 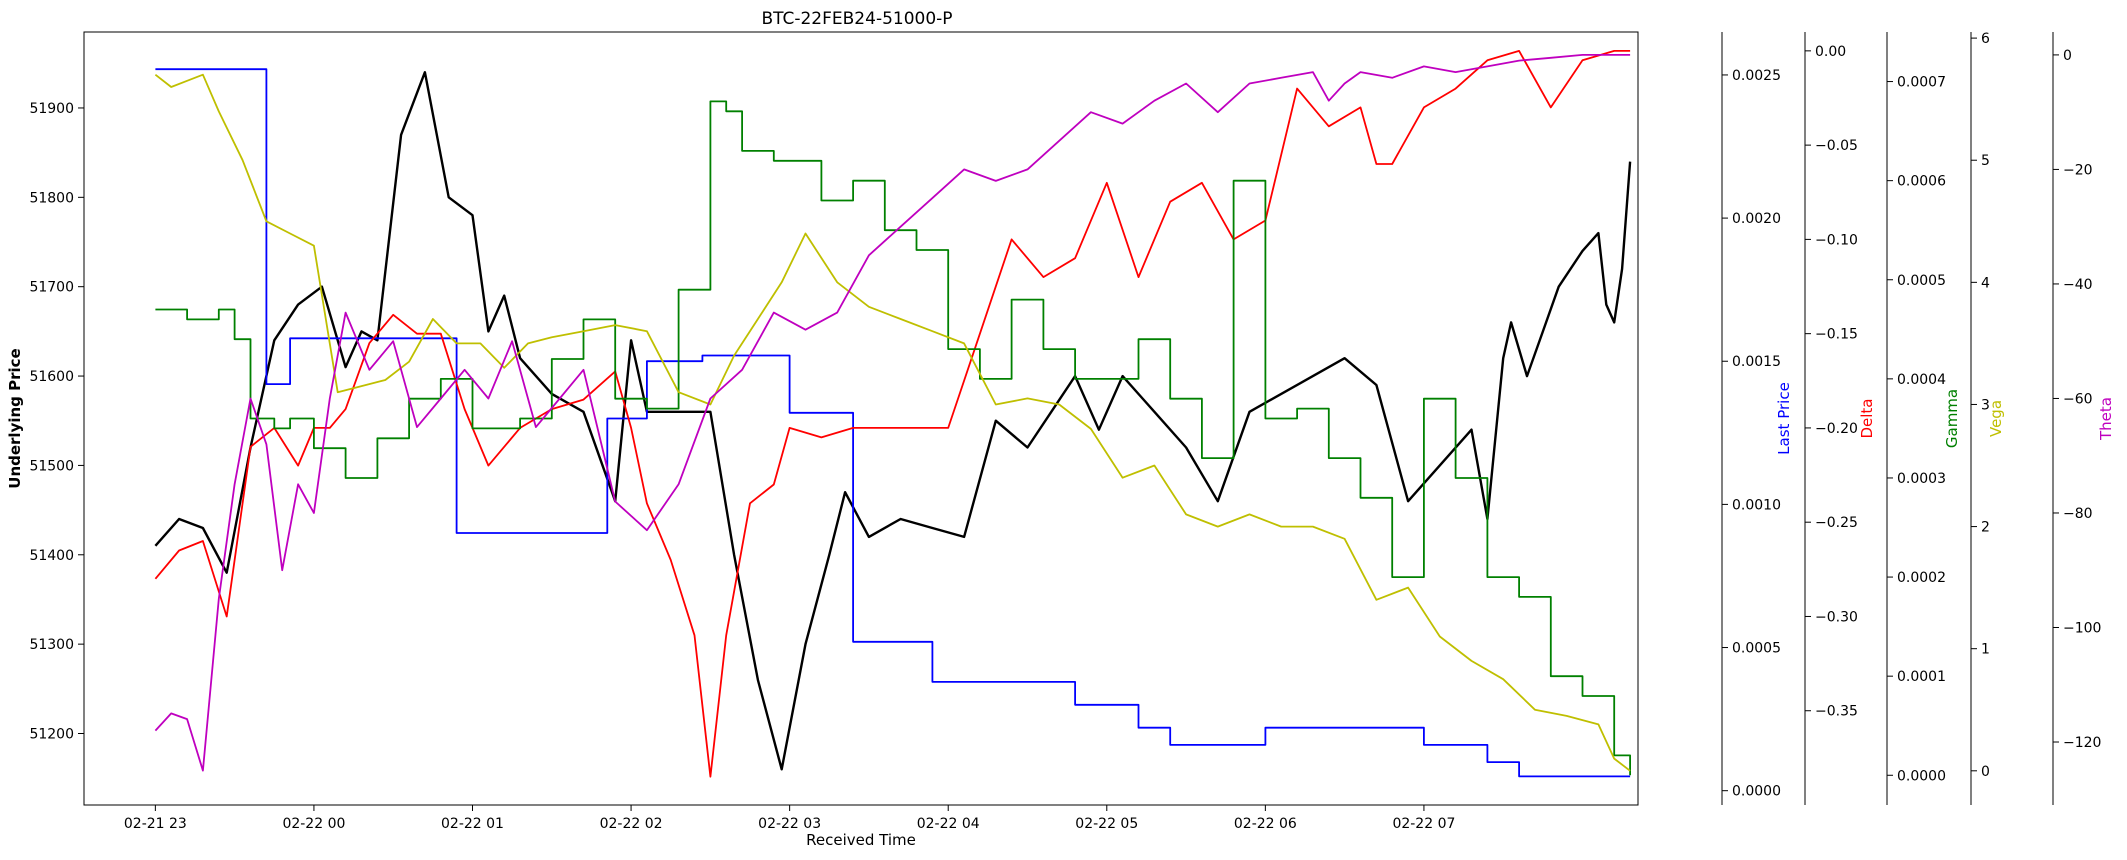 I want to click on y-tick-label: 51200, so click(x=51, y=735).